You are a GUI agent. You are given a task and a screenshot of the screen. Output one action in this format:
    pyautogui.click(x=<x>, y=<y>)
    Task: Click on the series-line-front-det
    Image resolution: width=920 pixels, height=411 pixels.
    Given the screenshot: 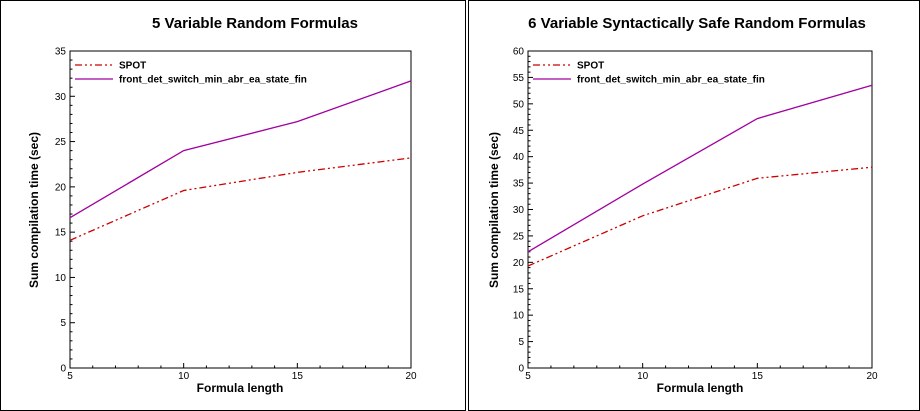 What is the action you would take?
    pyautogui.click(x=240, y=149)
    